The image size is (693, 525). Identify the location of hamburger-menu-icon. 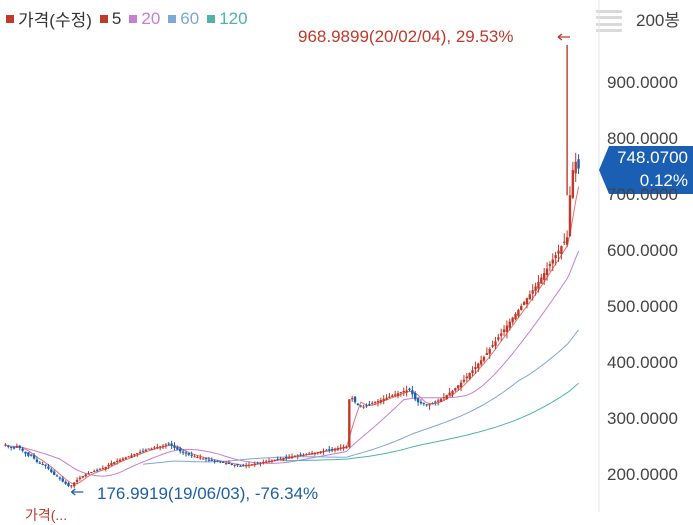
(609, 21).